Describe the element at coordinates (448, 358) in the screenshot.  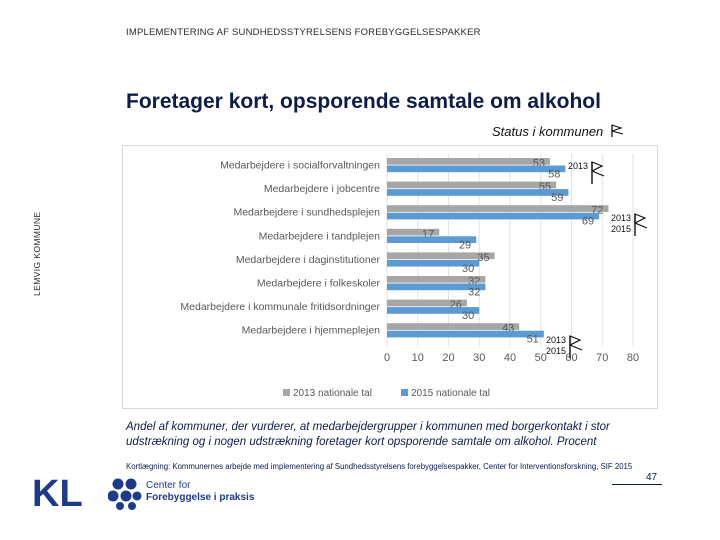
I see `x-tick-label-2: 20` at that location.